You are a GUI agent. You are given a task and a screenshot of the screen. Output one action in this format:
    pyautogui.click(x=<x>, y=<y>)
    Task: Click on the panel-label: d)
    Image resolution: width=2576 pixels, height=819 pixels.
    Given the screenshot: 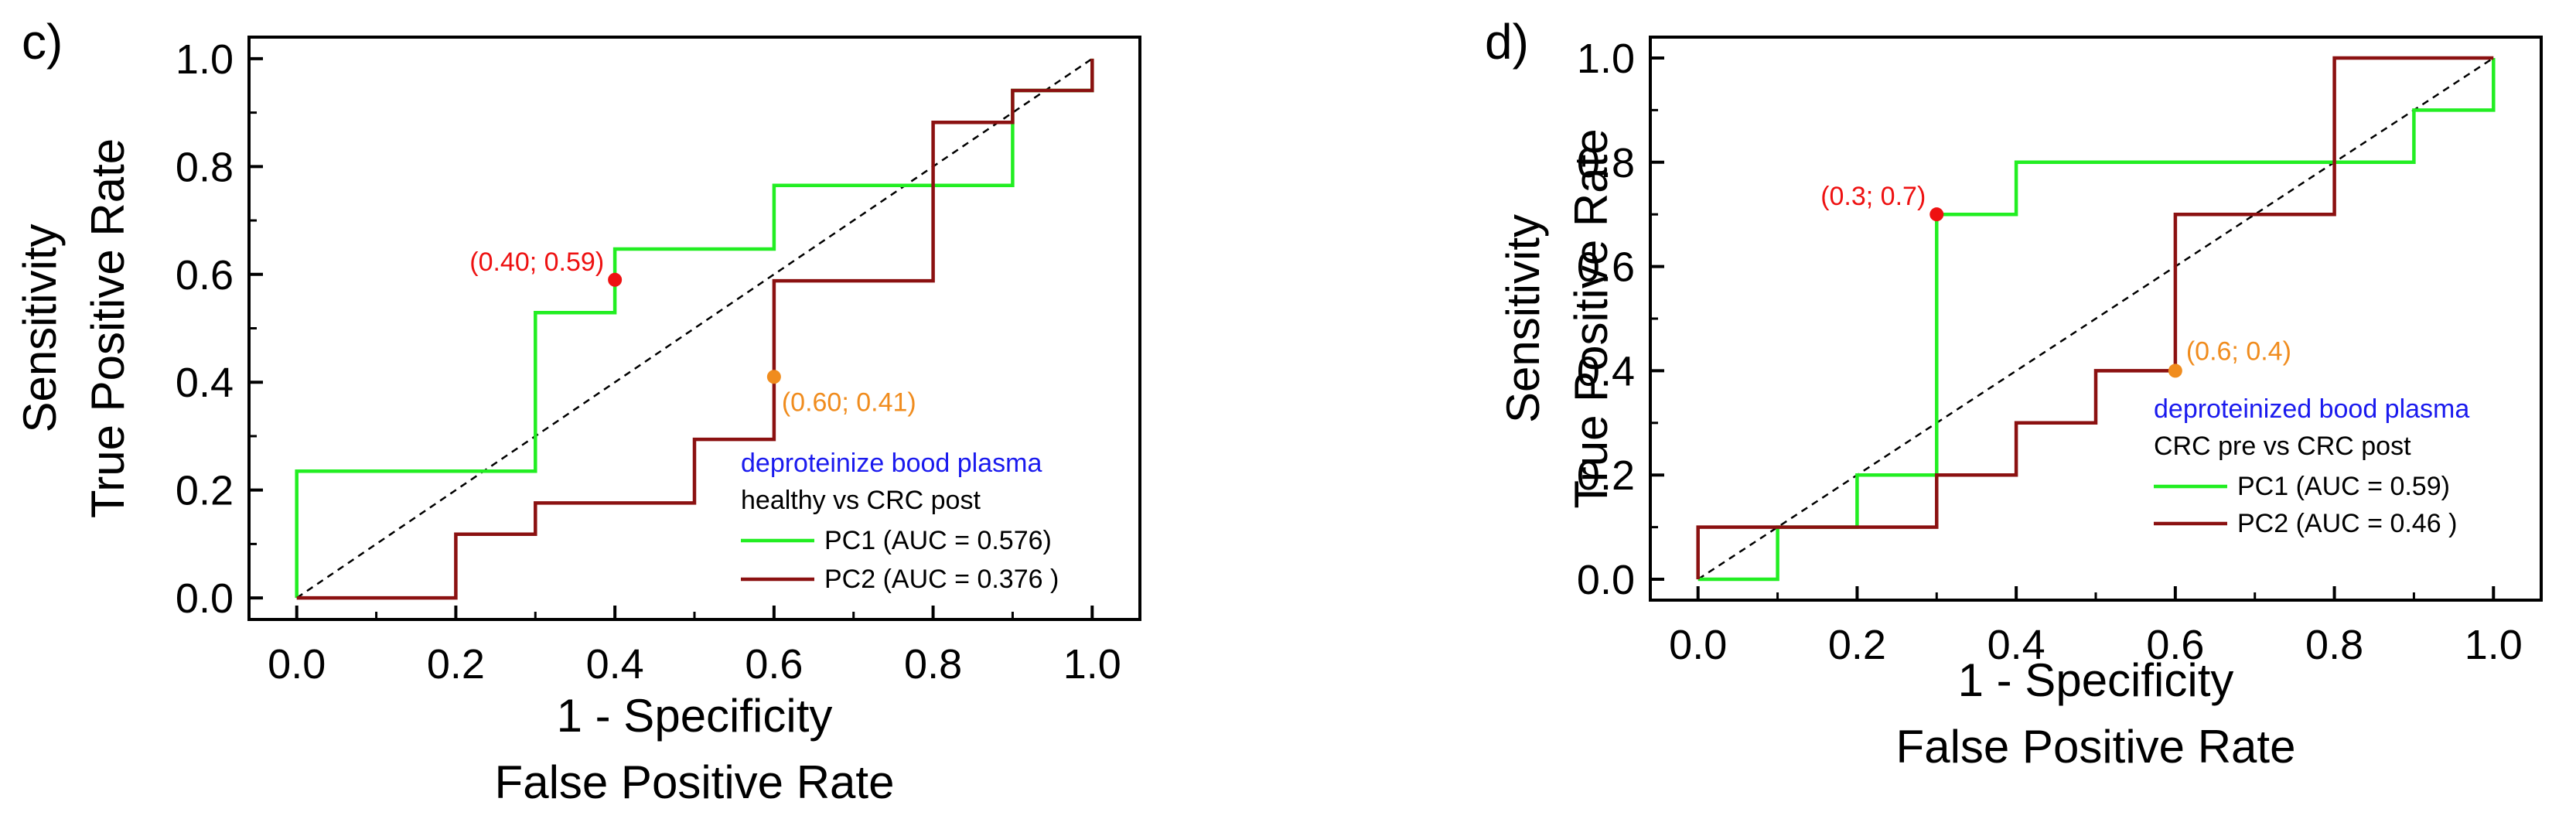 What is the action you would take?
    pyautogui.click(x=1507, y=42)
    